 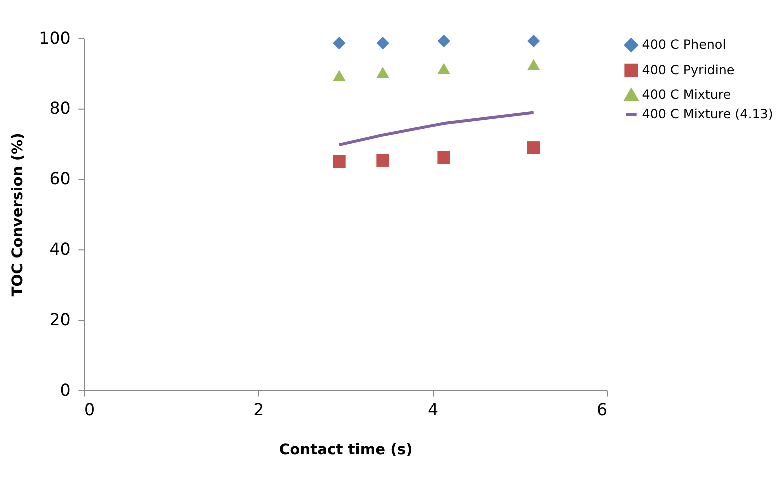 What do you see at coordinates (18, 215) in the screenshot?
I see `y-axis-title: TOC Conversion (%)` at bounding box center [18, 215].